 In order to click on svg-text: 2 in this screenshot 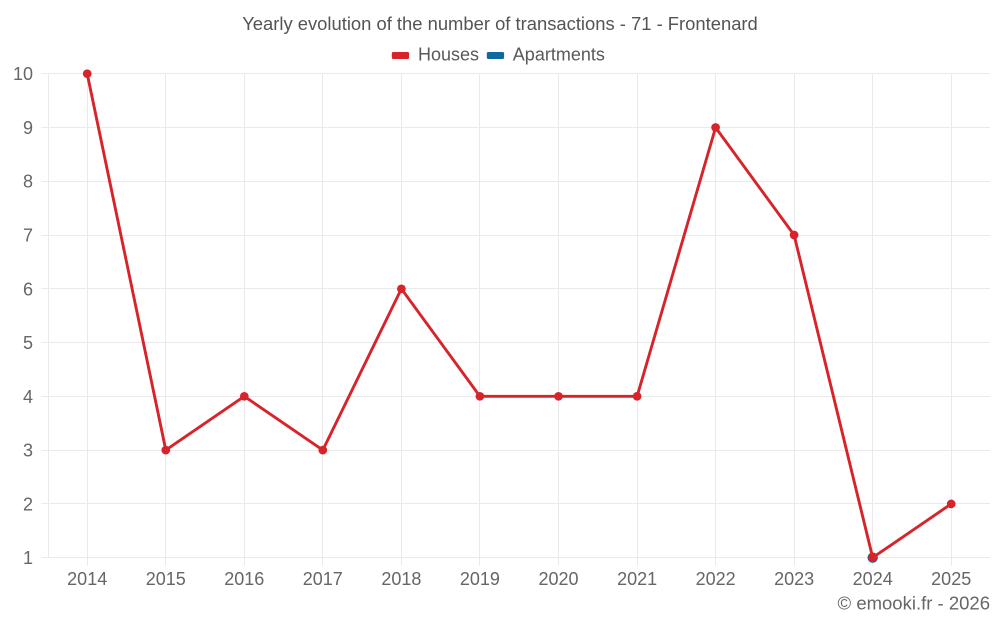, I will do `click(28, 504)`.